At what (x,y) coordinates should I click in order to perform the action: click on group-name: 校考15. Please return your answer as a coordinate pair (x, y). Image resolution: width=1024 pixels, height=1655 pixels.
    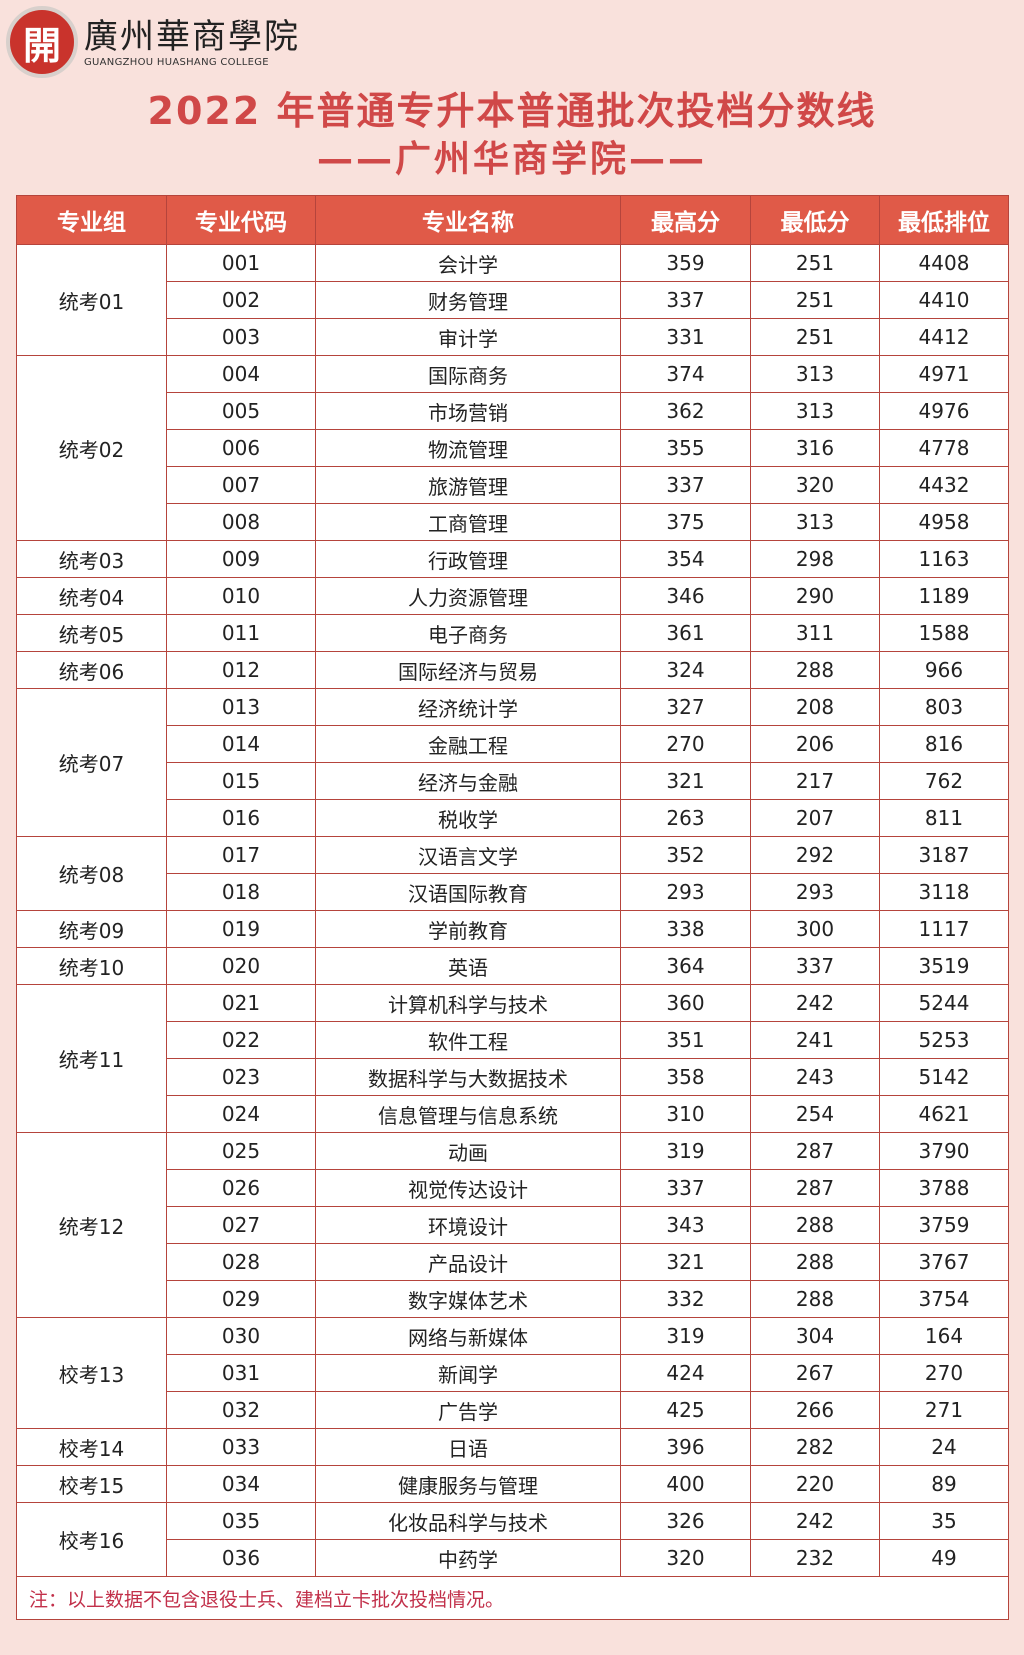
    Looking at the image, I should click on (91, 1484).